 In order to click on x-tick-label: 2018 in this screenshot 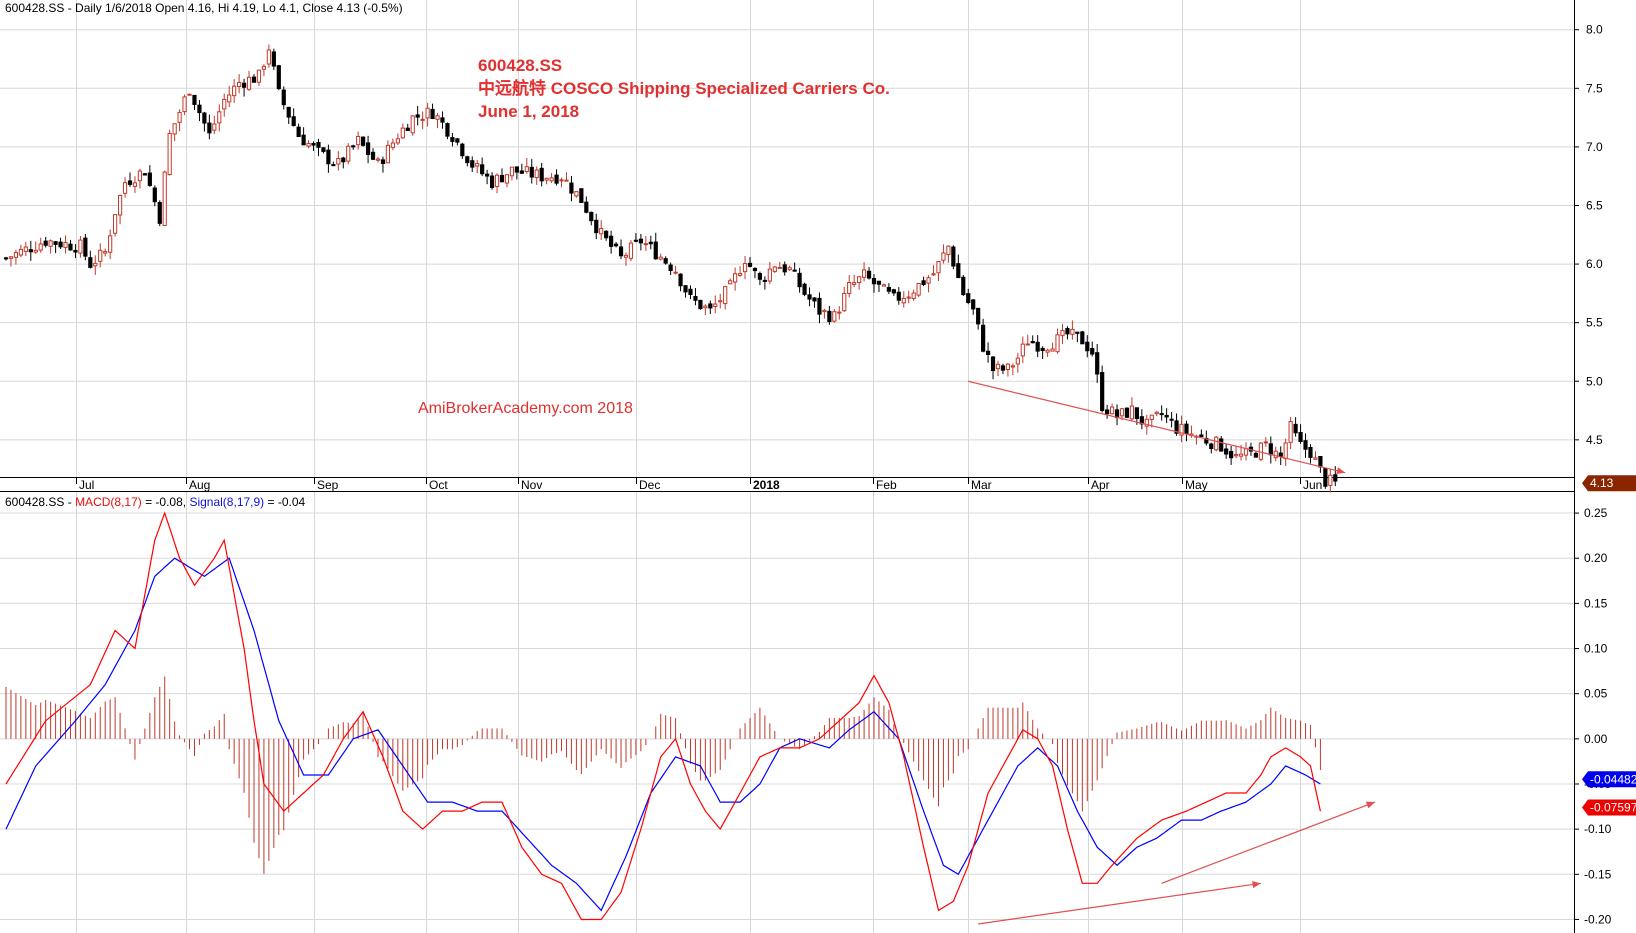, I will do `click(766, 485)`.